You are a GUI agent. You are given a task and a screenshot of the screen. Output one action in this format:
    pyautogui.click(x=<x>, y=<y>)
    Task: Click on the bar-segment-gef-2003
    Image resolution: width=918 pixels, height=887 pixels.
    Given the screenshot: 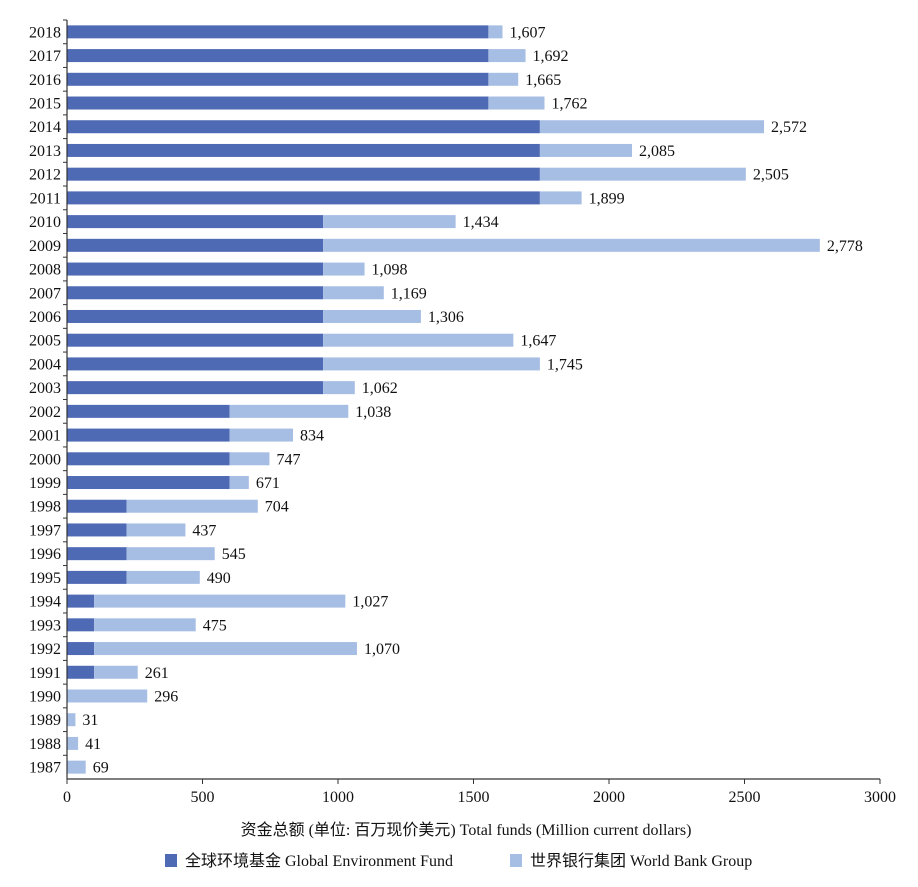 What is the action you would take?
    pyautogui.click(x=195, y=388)
    